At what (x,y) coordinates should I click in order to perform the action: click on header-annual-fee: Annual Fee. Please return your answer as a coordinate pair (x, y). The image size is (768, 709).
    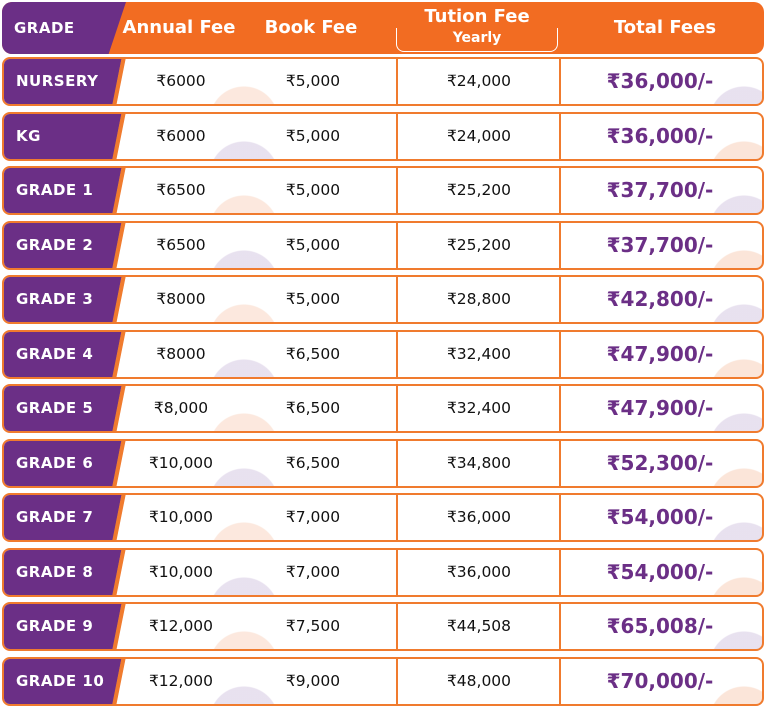
    Looking at the image, I should click on (179, 27).